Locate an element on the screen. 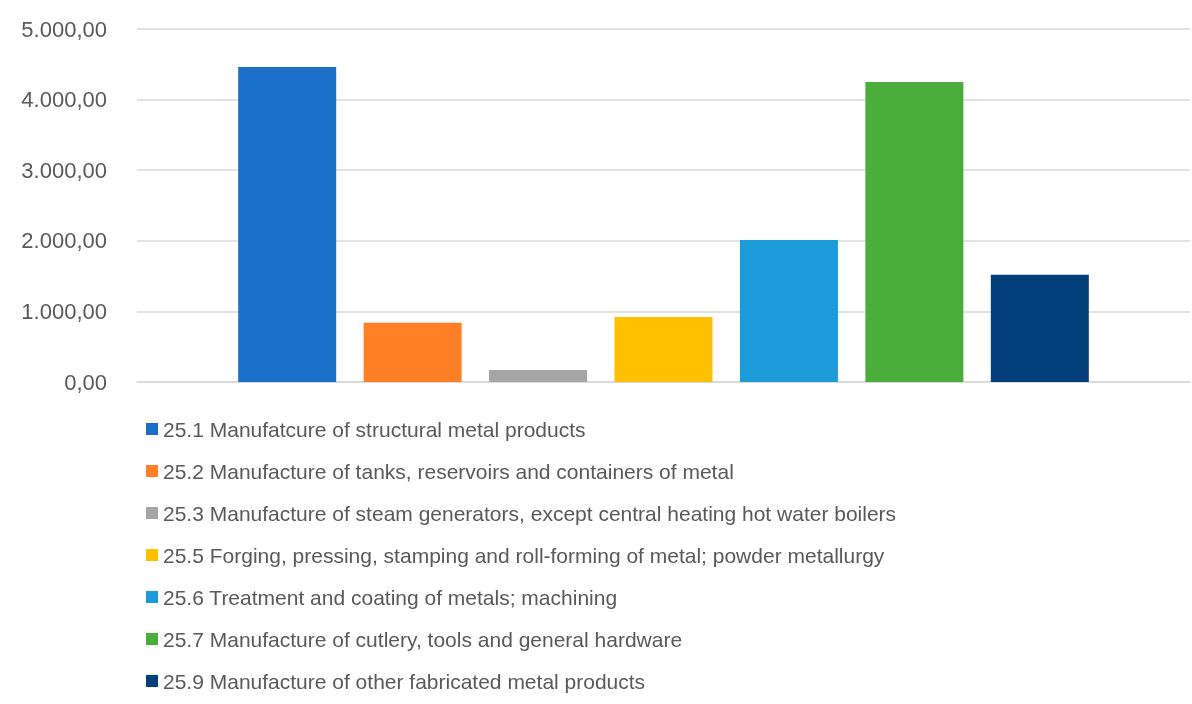 The image size is (1192, 704). legend-label: 25.7 Manufacture of cutlery, tools and general hardware is located at coordinates (423, 639).